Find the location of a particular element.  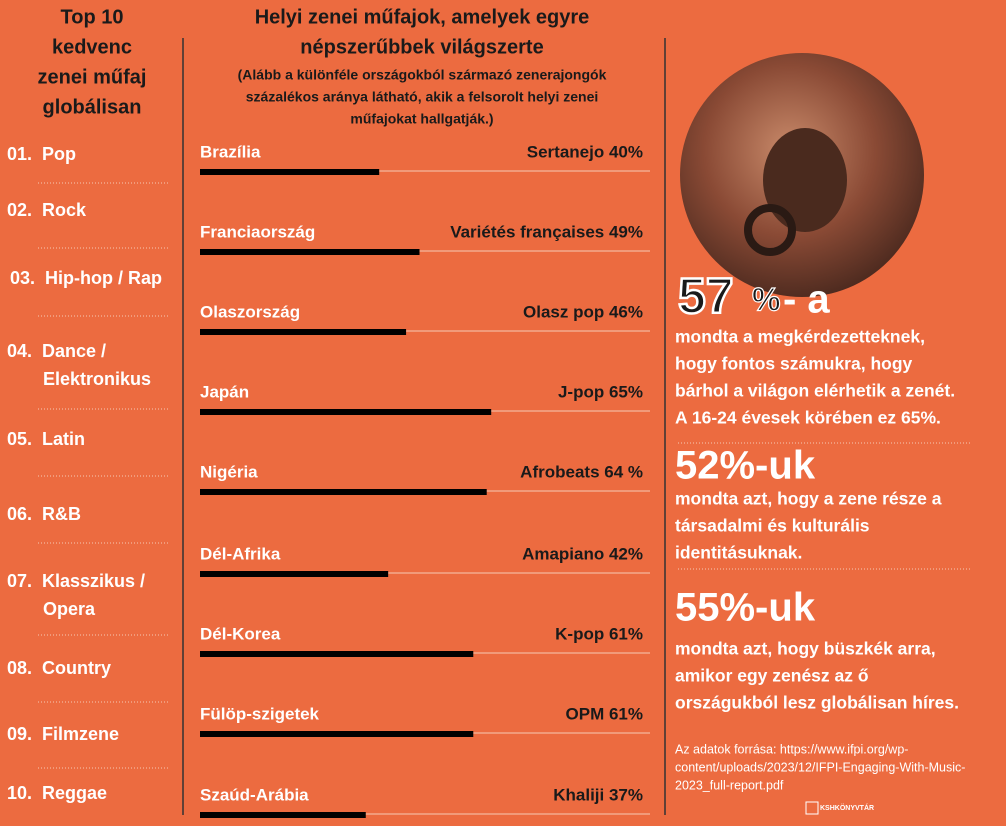

chart-title: népszerűbbek világszerte is located at coordinates (421, 47).